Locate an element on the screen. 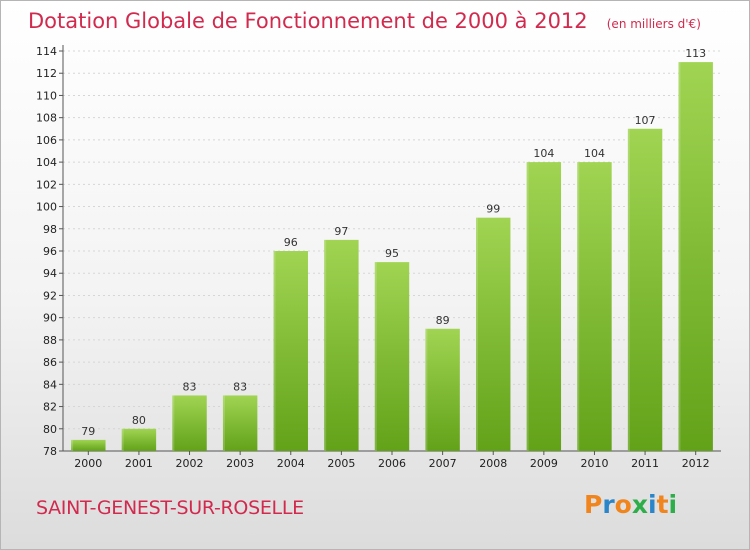 The height and width of the screenshot is (550, 750). bar-2001 is located at coordinates (139, 439).